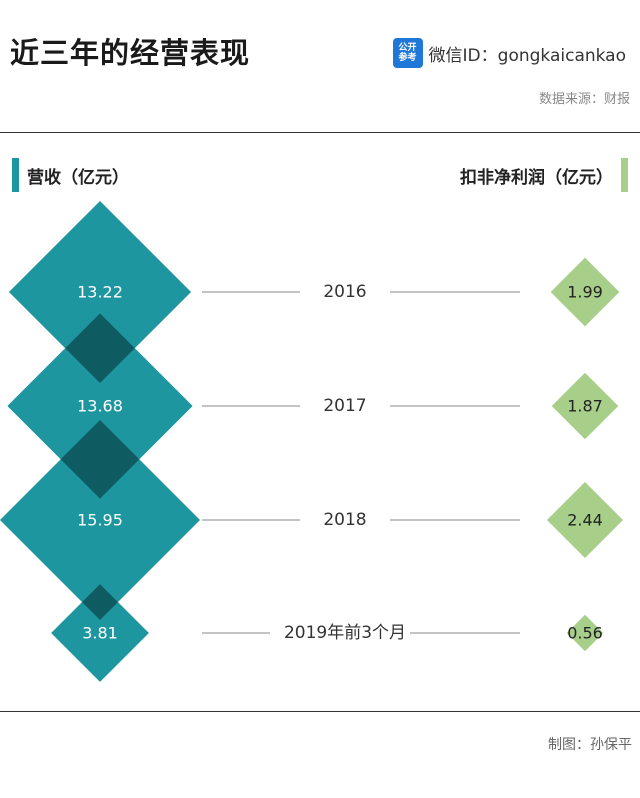 The height and width of the screenshot is (798, 640). Describe the element at coordinates (345, 633) in the screenshot. I see `year-label: 2019年前3个月` at that location.